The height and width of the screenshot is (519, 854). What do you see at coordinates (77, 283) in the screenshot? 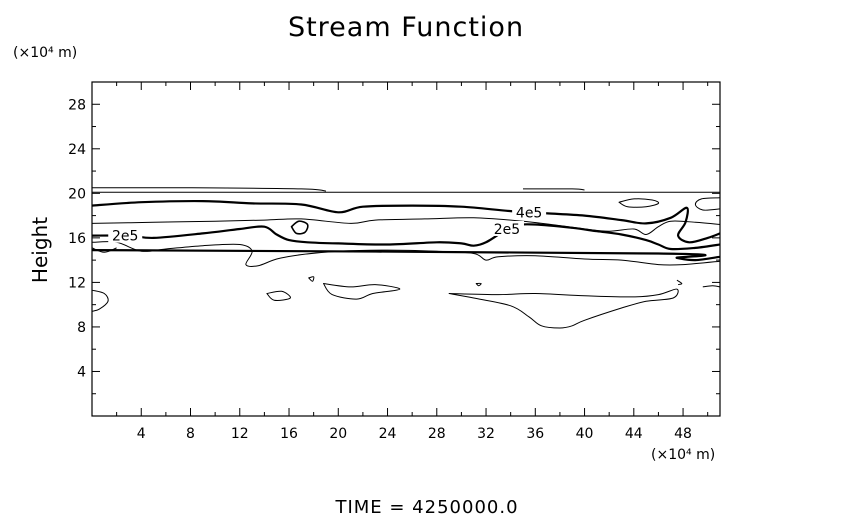
I see `y-tick-label: 12` at bounding box center [77, 283].